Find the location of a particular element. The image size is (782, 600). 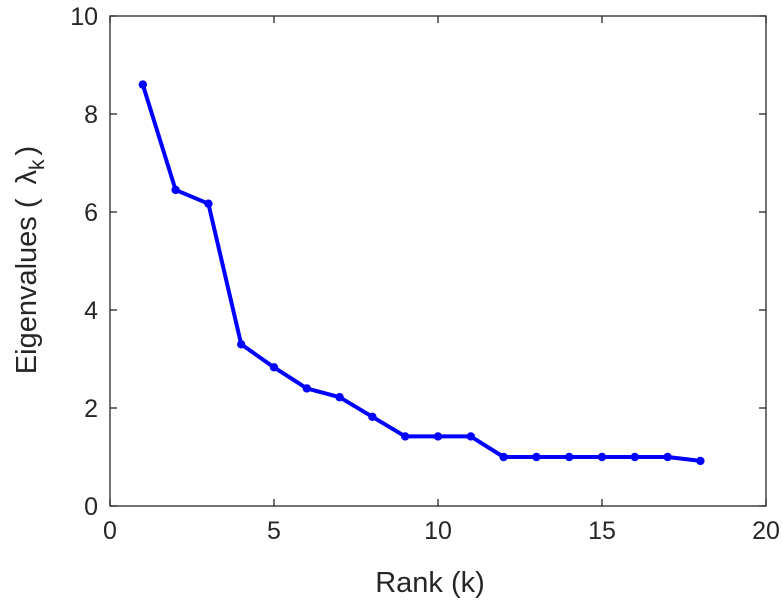

x-tick-label: 0 is located at coordinates (110, 531).